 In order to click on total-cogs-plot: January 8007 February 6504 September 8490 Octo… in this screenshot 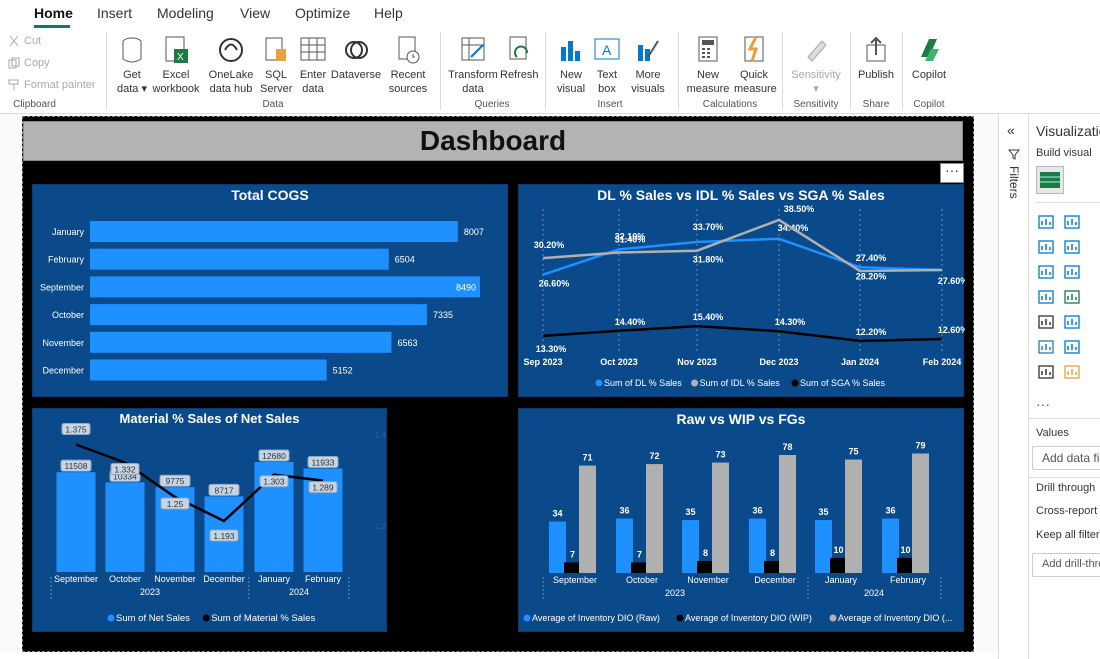, I will do `click(262, 301)`.